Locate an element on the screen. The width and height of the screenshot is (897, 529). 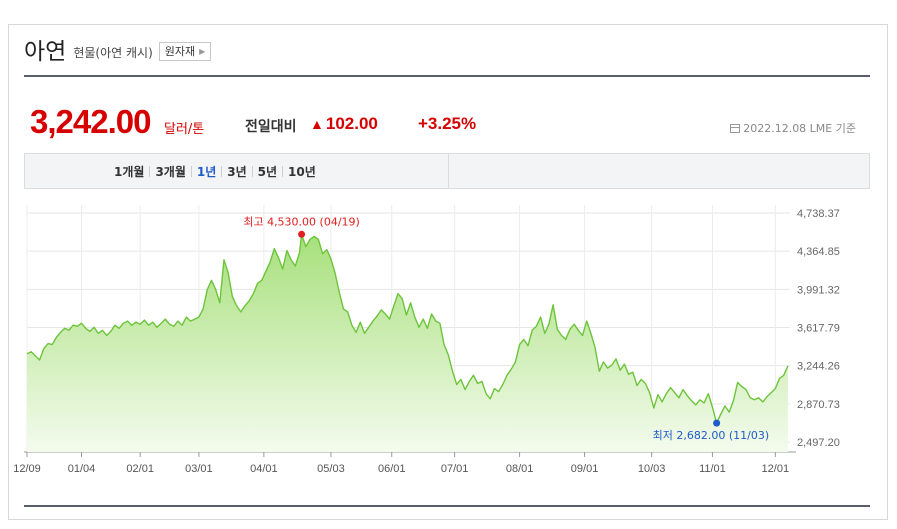
y-tick-label: 4,364.85 is located at coordinates (818, 252).